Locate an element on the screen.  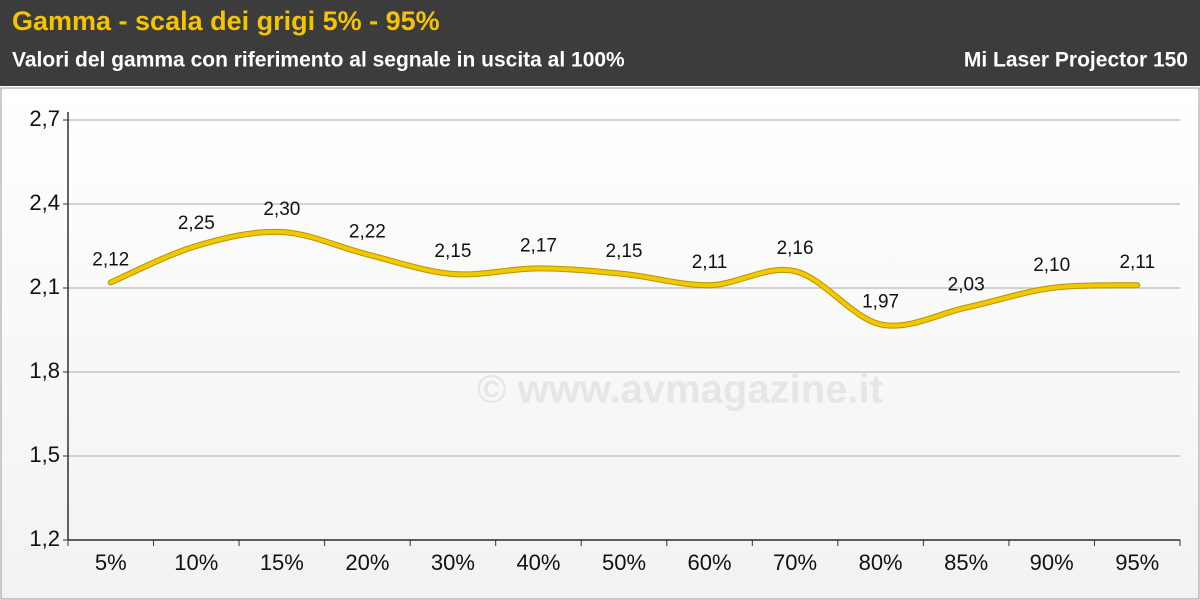
x-tick-label: 85% is located at coordinates (966, 562).